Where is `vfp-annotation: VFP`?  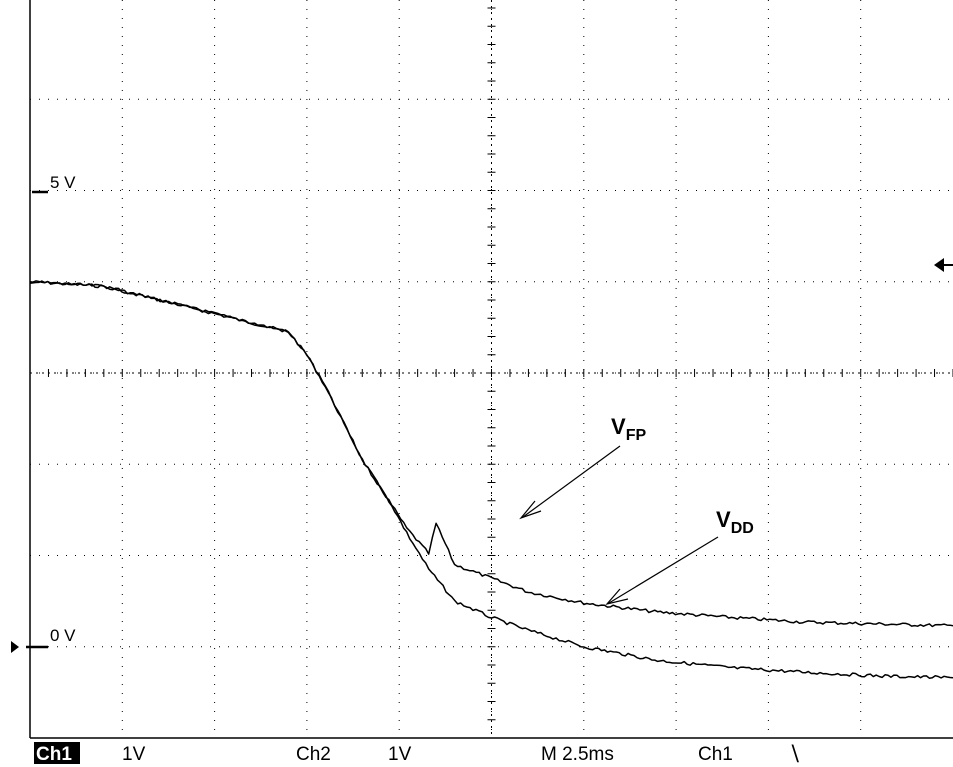 vfp-annotation: VFP is located at coordinates (582, 467).